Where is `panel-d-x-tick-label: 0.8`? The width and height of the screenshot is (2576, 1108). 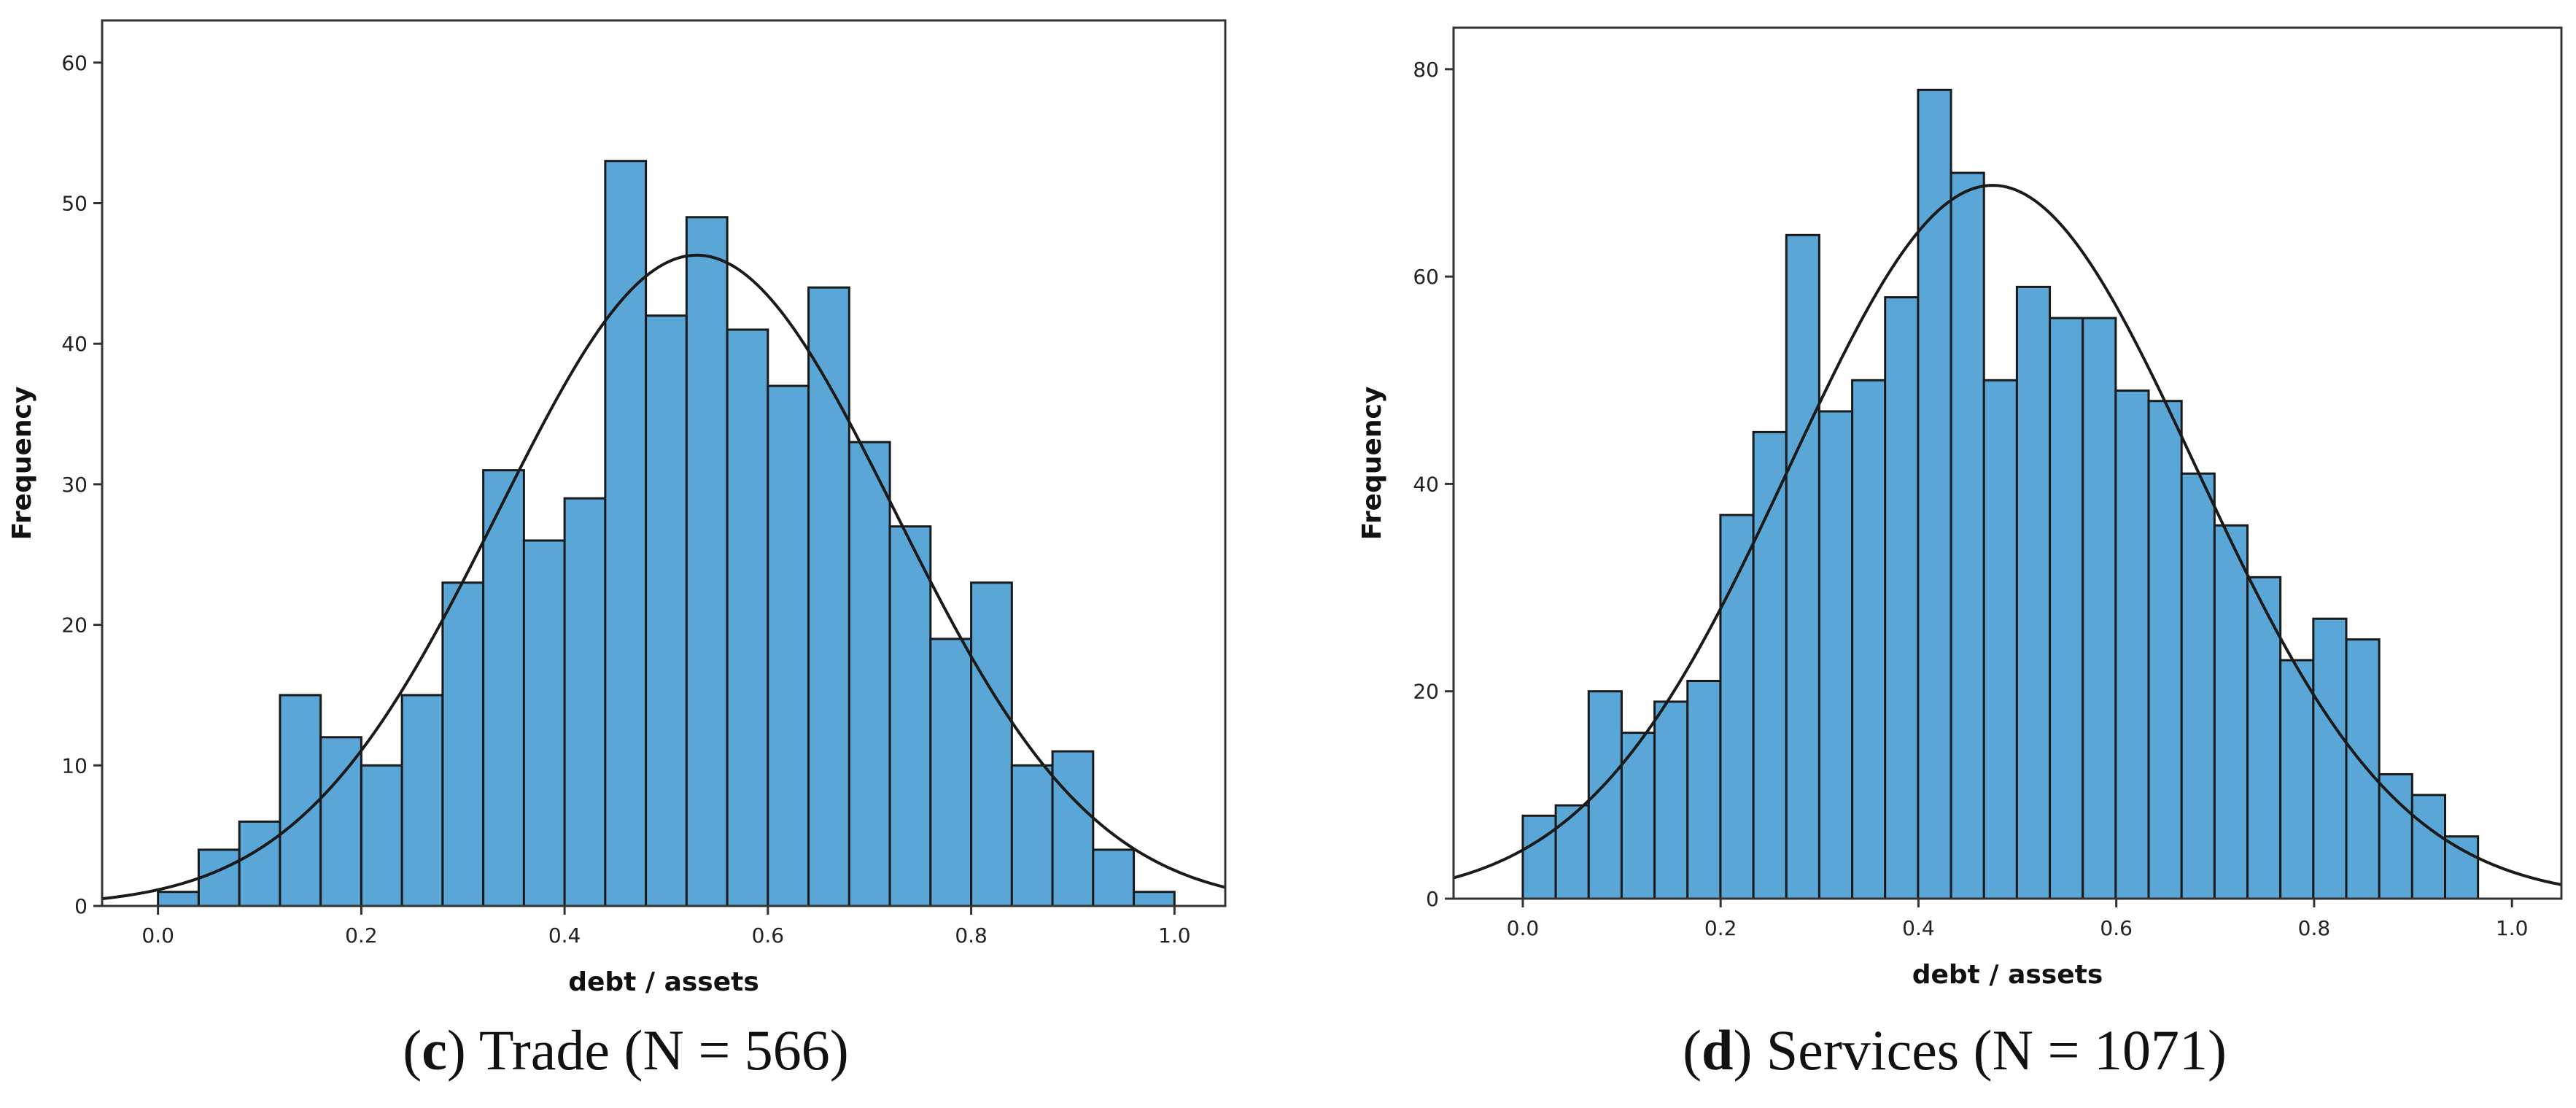 panel-d-x-tick-label: 0.8 is located at coordinates (2314, 928).